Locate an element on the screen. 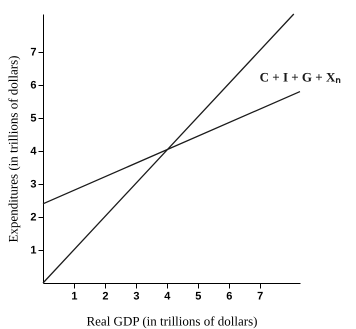 The height and width of the screenshot is (329, 356). y-tick-label: 7 is located at coordinates (33, 52).